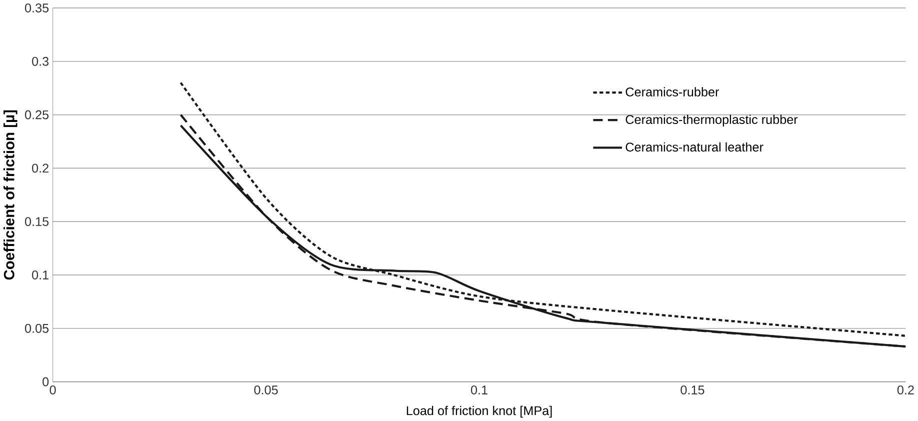 The height and width of the screenshot is (421, 918). I want to click on x-tick-label: 0.2, so click(905, 389).